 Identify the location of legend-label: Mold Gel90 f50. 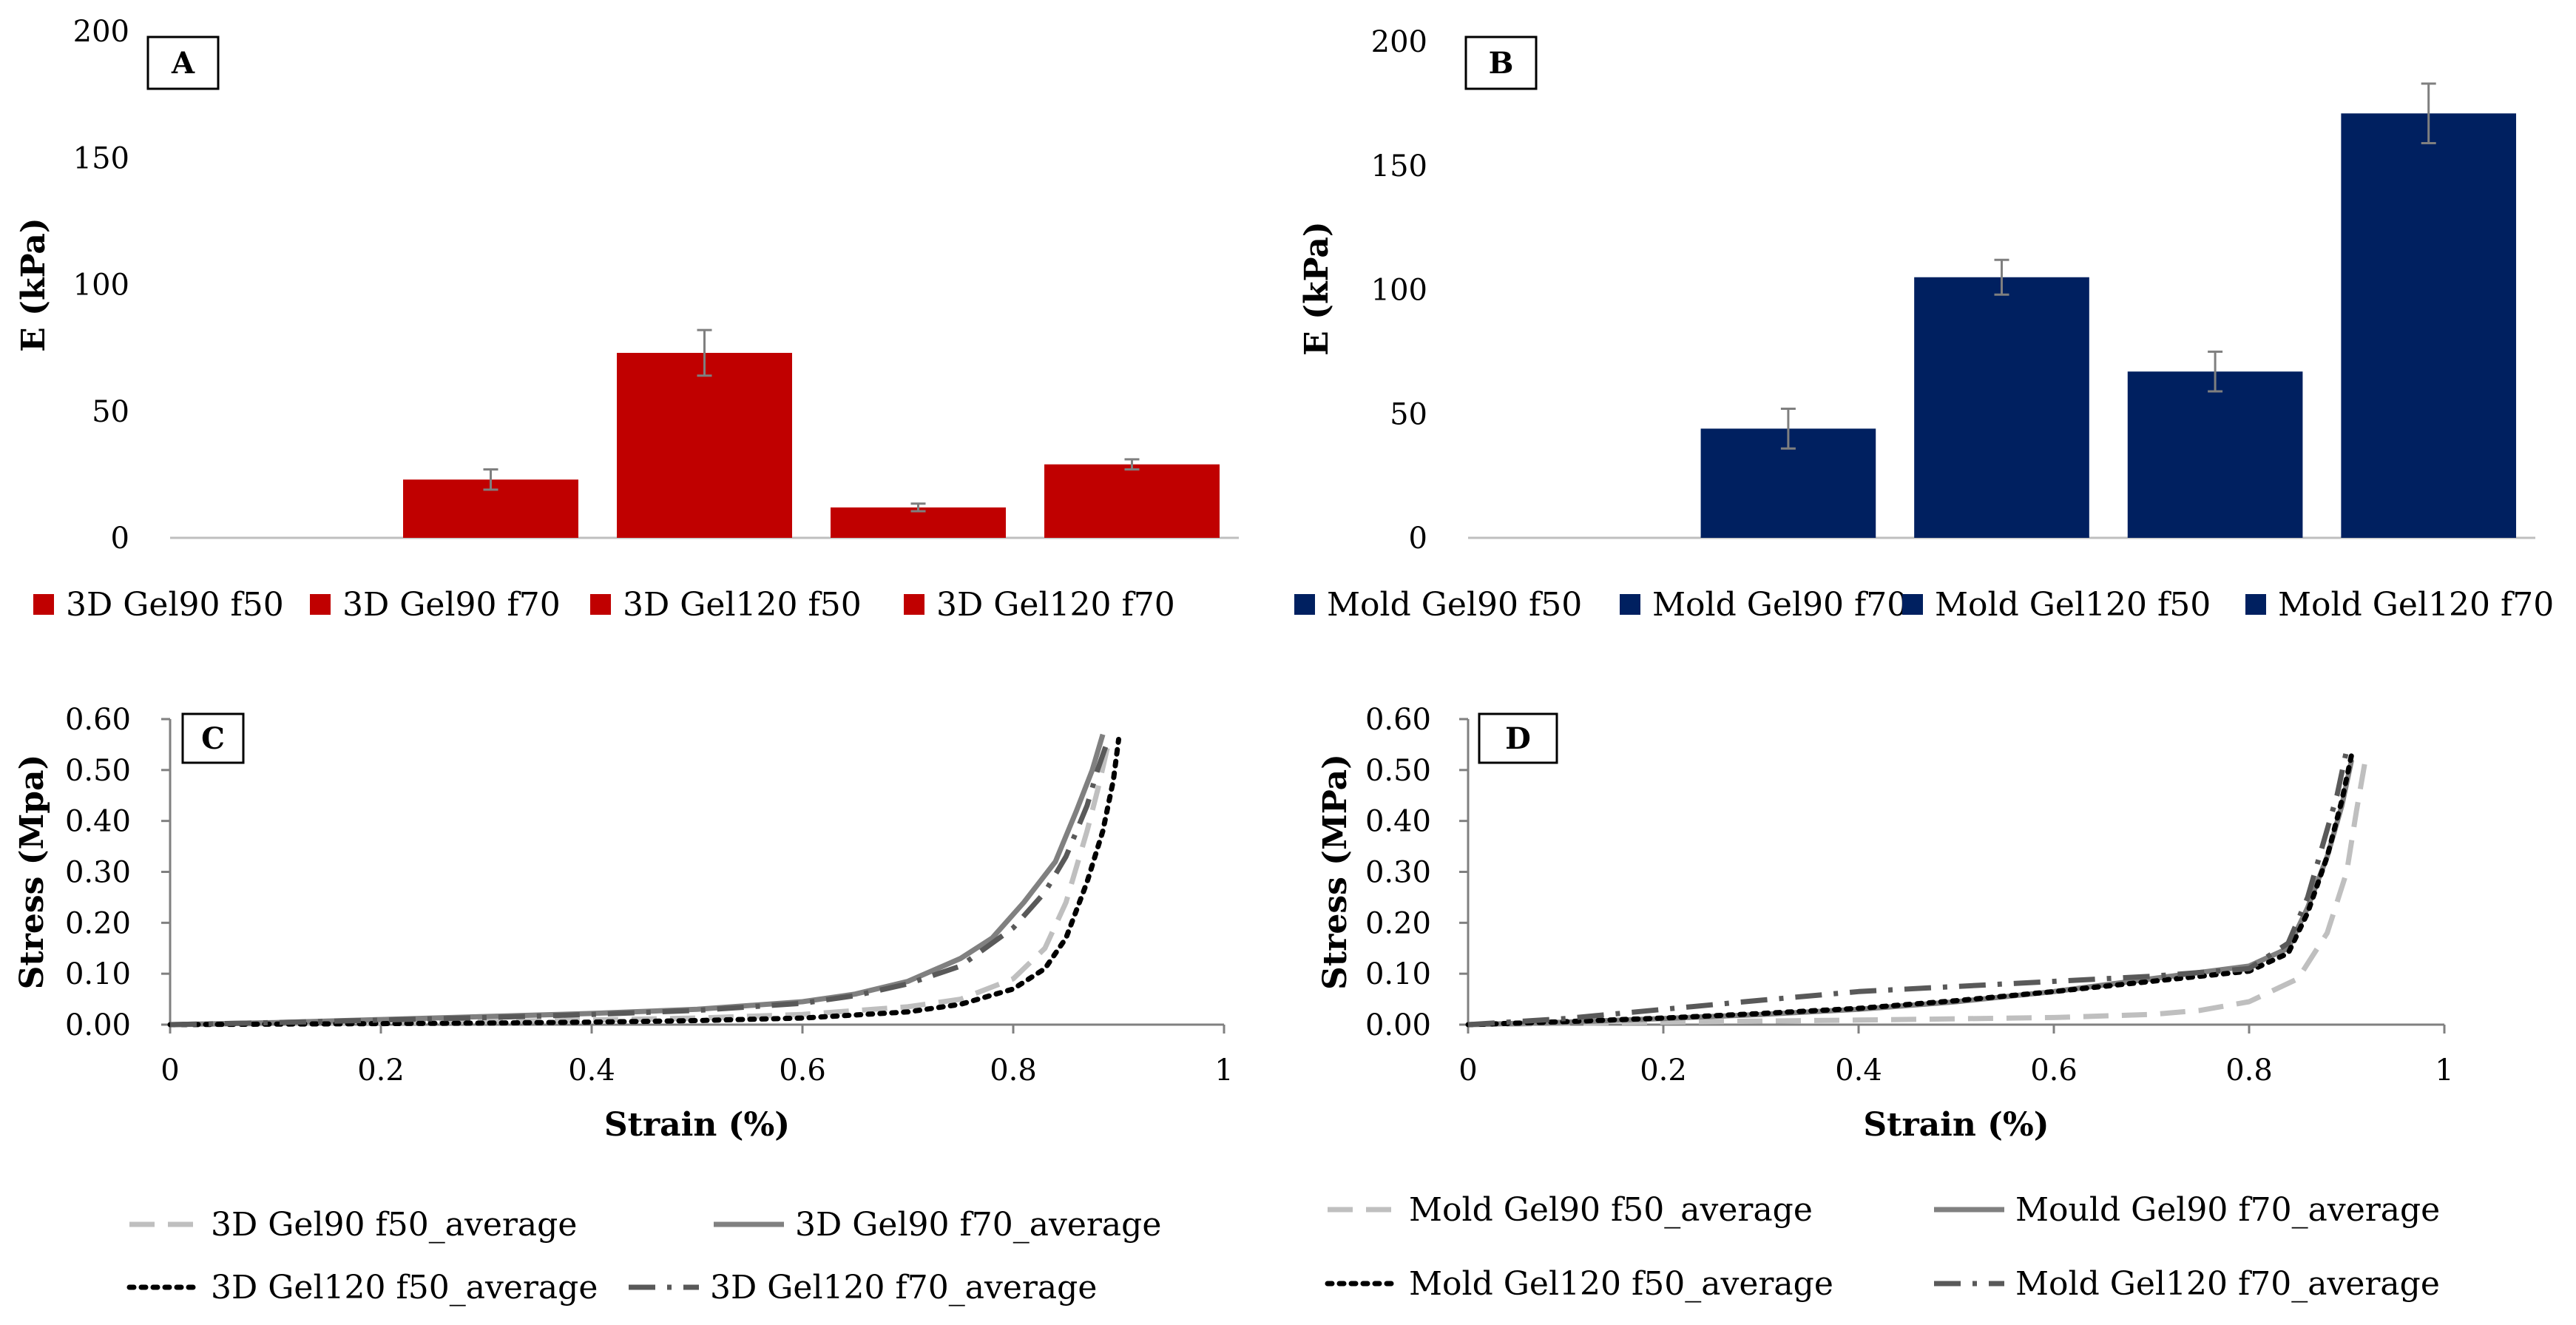
(1454, 605).